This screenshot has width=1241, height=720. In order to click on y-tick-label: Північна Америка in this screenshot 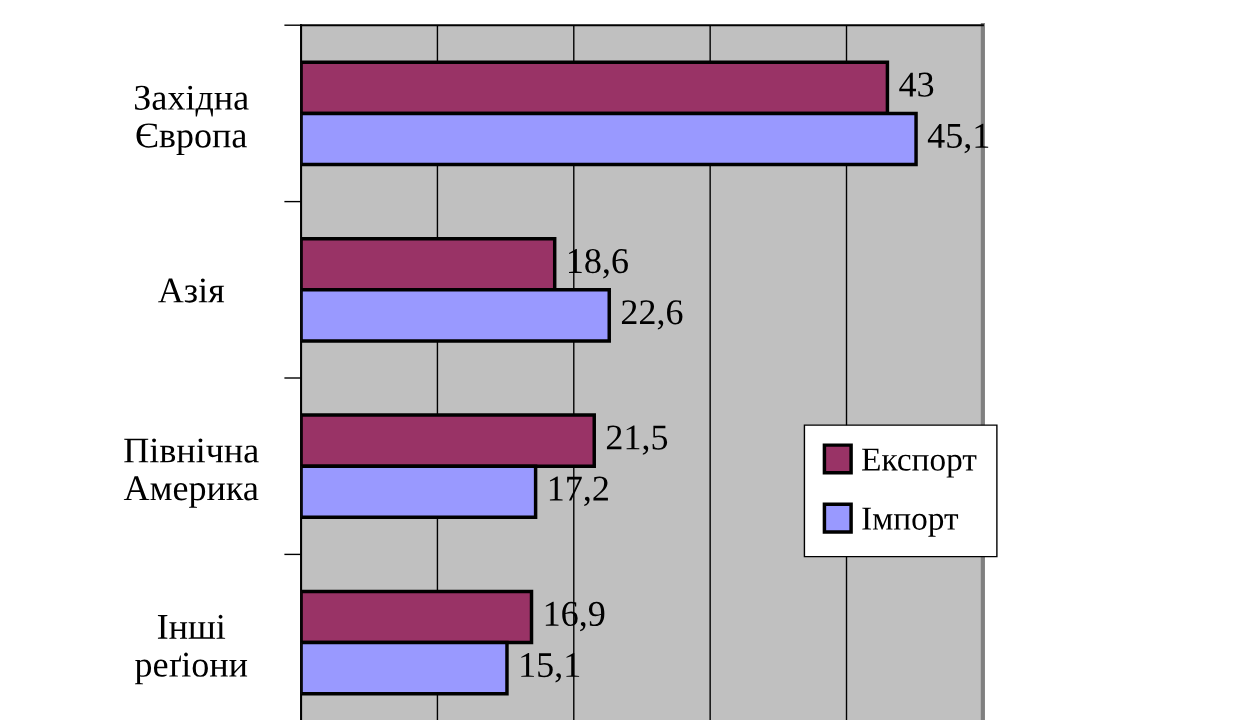, I will do `click(191, 473)`.